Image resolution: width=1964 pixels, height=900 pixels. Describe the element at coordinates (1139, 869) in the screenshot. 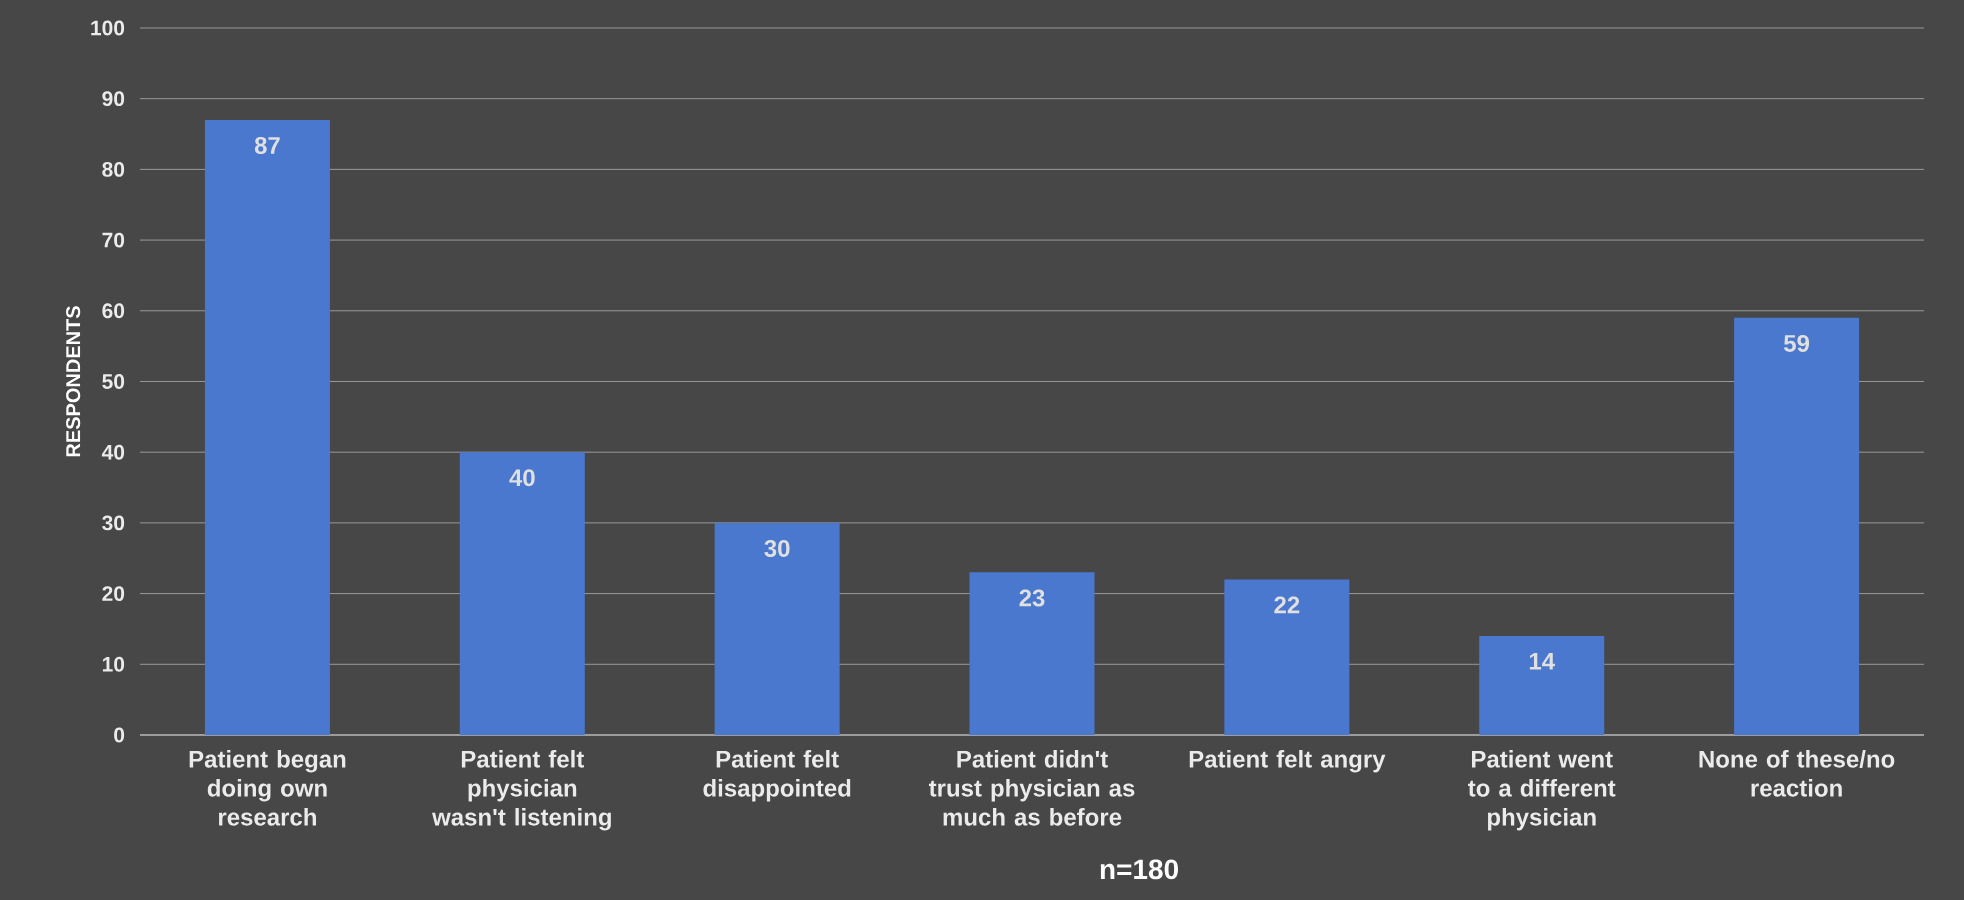

I see `text: n=180` at that location.